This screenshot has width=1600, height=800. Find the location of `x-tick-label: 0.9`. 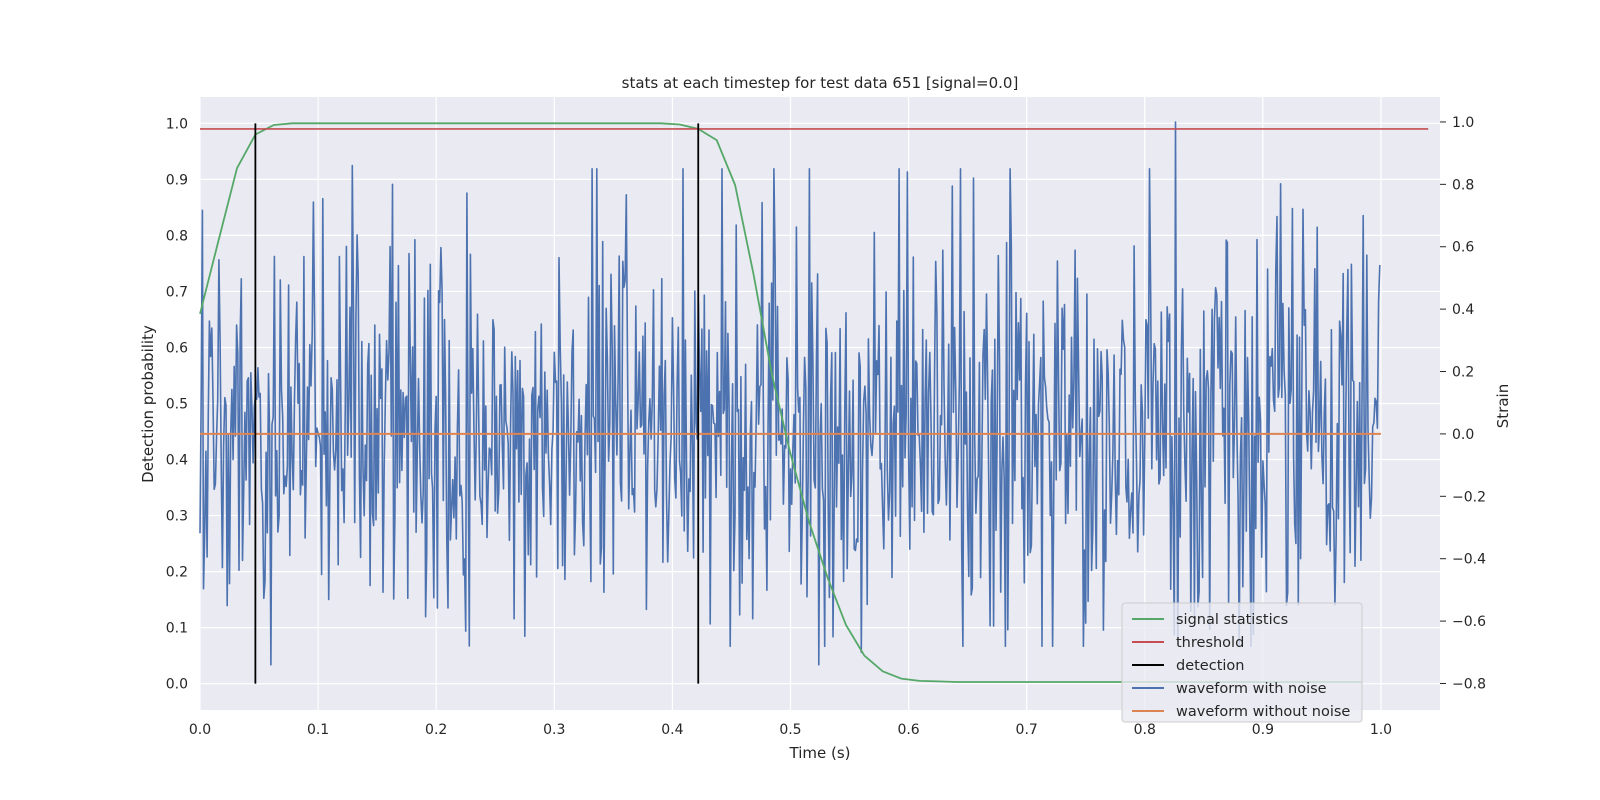

x-tick-label: 0.9 is located at coordinates (1263, 730).